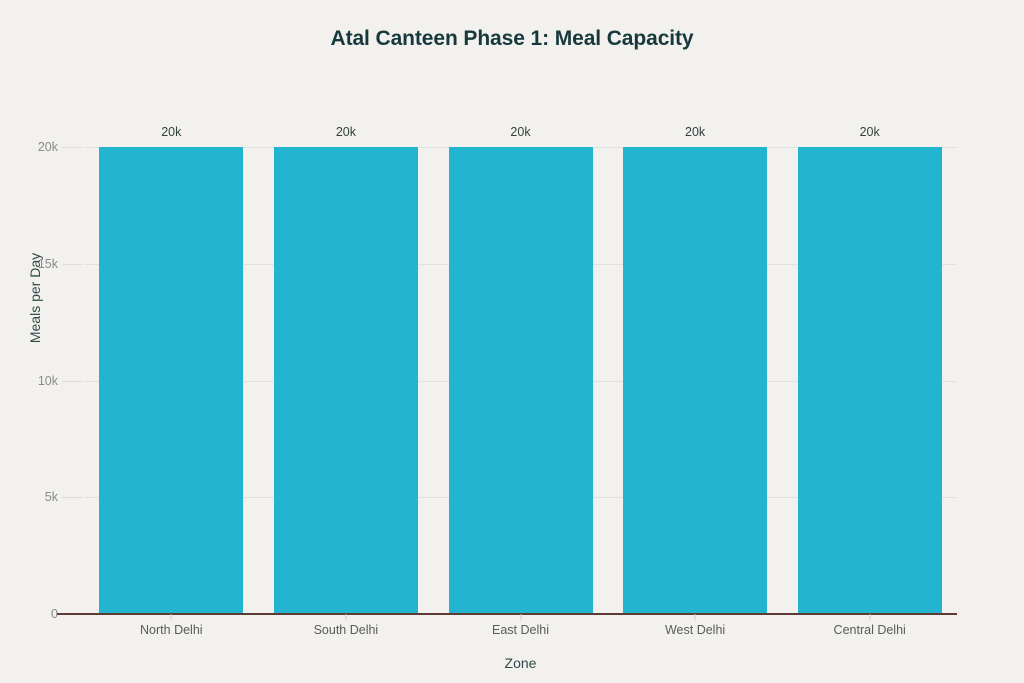 This screenshot has height=683, width=1024. What do you see at coordinates (520, 663) in the screenshot?
I see `x-axis-title: Zone` at bounding box center [520, 663].